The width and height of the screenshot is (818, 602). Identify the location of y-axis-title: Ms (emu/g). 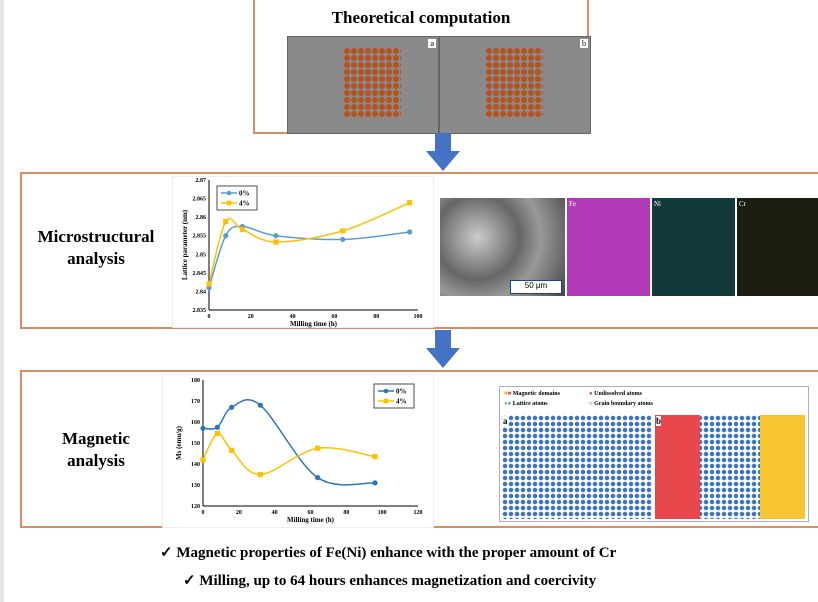
(179, 442).